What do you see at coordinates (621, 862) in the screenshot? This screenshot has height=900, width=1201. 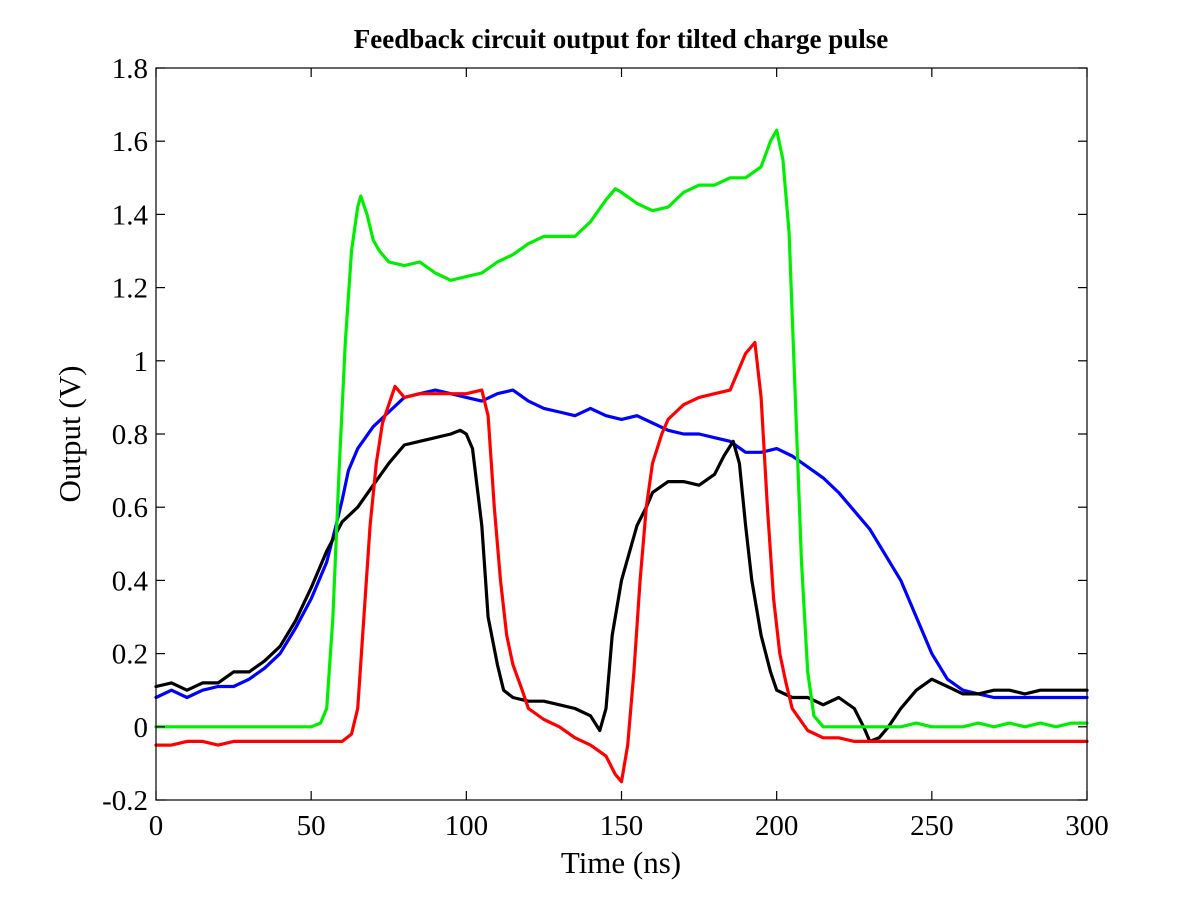 I see `x-axis-label: Time (ns)` at bounding box center [621, 862].